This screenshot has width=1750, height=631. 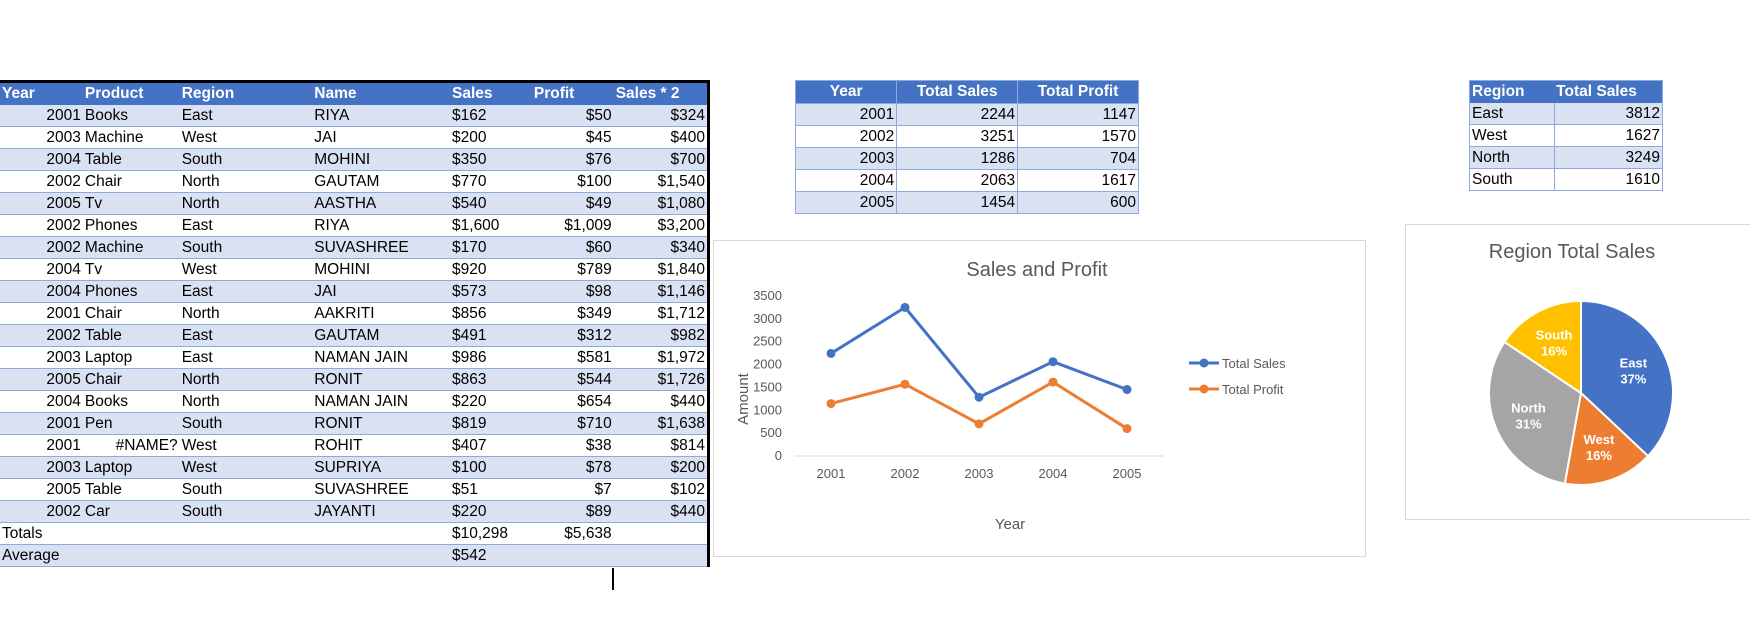 I want to click on table-cell: 1147, so click(x=1078, y=114).